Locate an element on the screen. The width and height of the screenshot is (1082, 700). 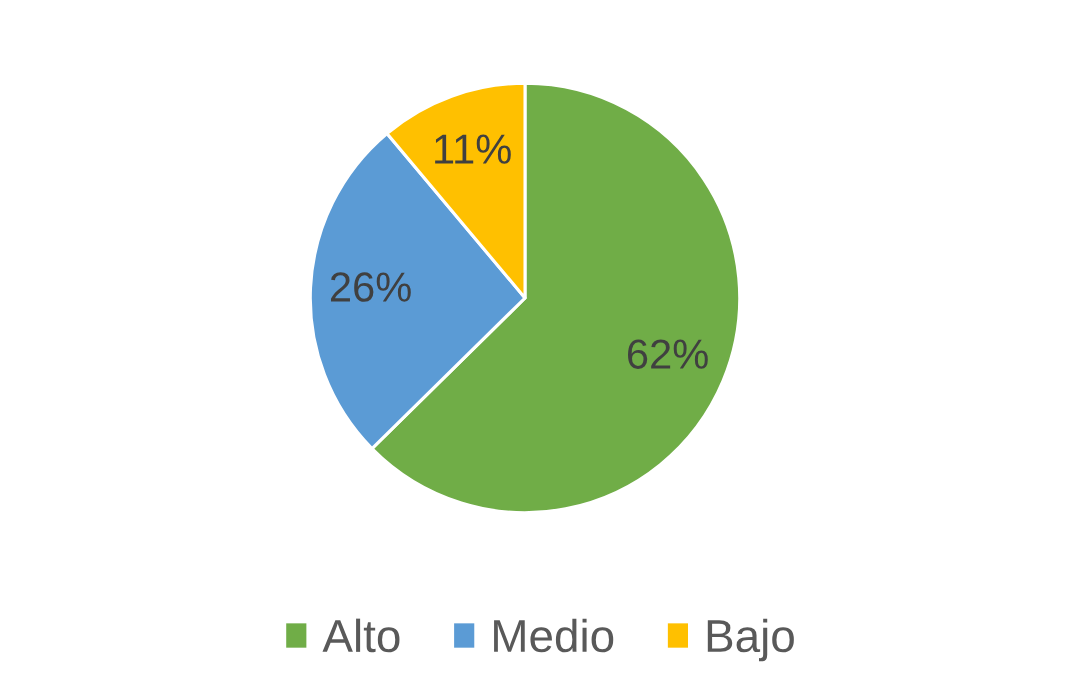
data-label: 26% is located at coordinates (370, 287).